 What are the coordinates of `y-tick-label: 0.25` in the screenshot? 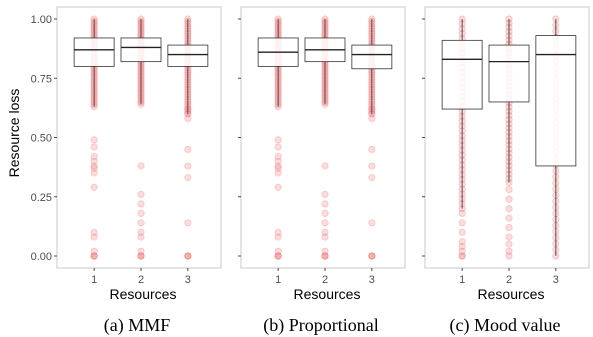 It's located at (41, 198).